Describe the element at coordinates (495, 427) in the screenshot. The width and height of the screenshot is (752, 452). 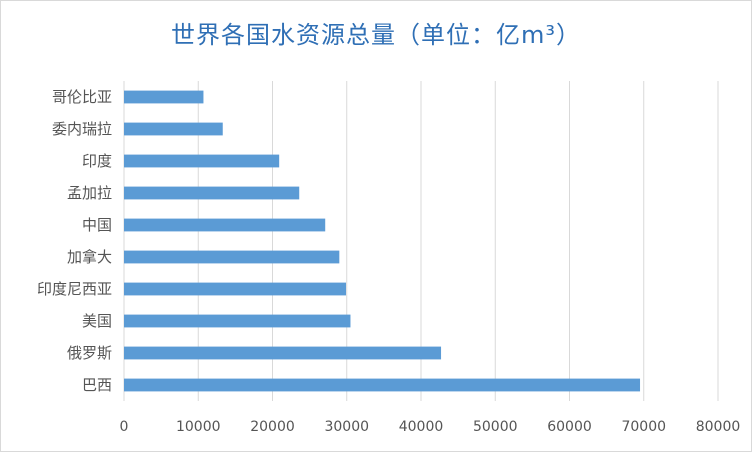
I see `x-tick-label: 50000` at that location.